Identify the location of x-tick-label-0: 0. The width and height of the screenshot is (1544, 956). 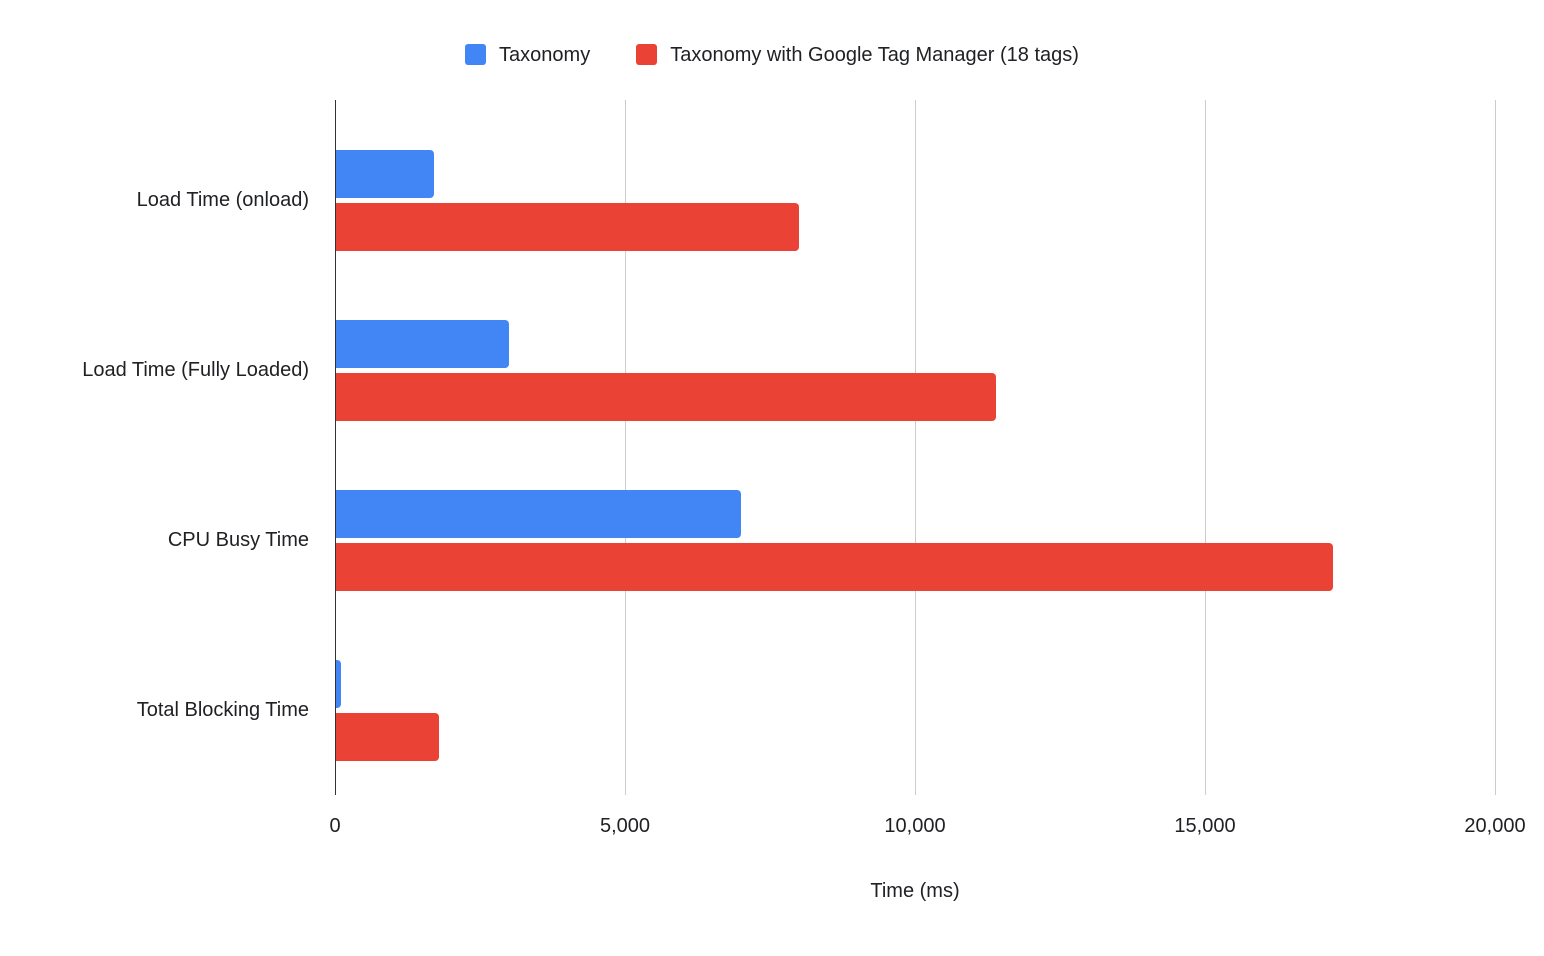
(335, 826).